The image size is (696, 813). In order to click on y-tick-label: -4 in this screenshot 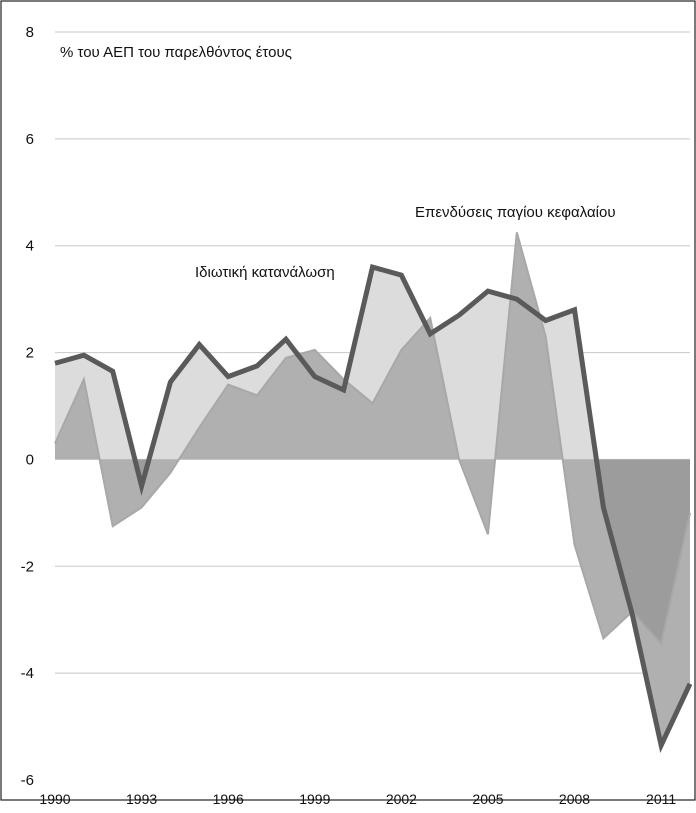, I will do `click(27, 673)`.